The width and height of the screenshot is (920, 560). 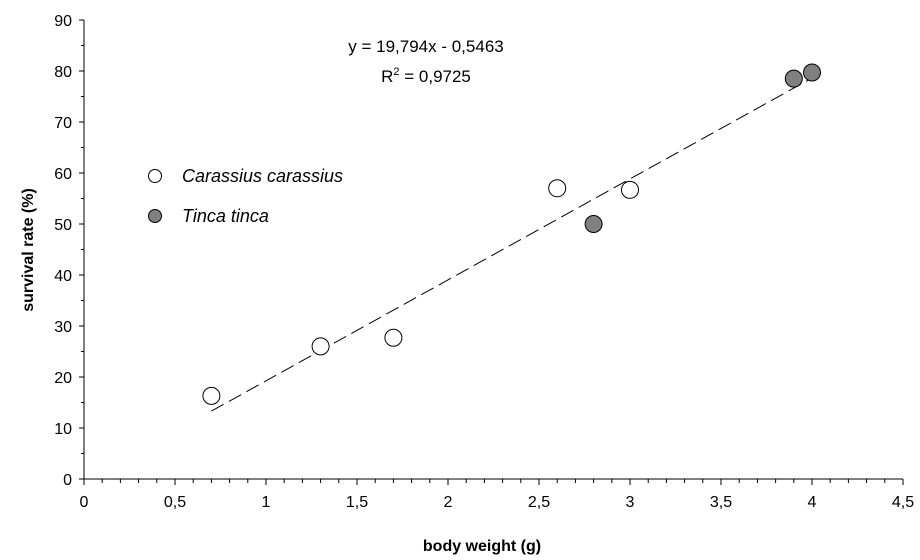 What do you see at coordinates (28, 250) in the screenshot?
I see `y-axis-title: survival rate (%)` at bounding box center [28, 250].